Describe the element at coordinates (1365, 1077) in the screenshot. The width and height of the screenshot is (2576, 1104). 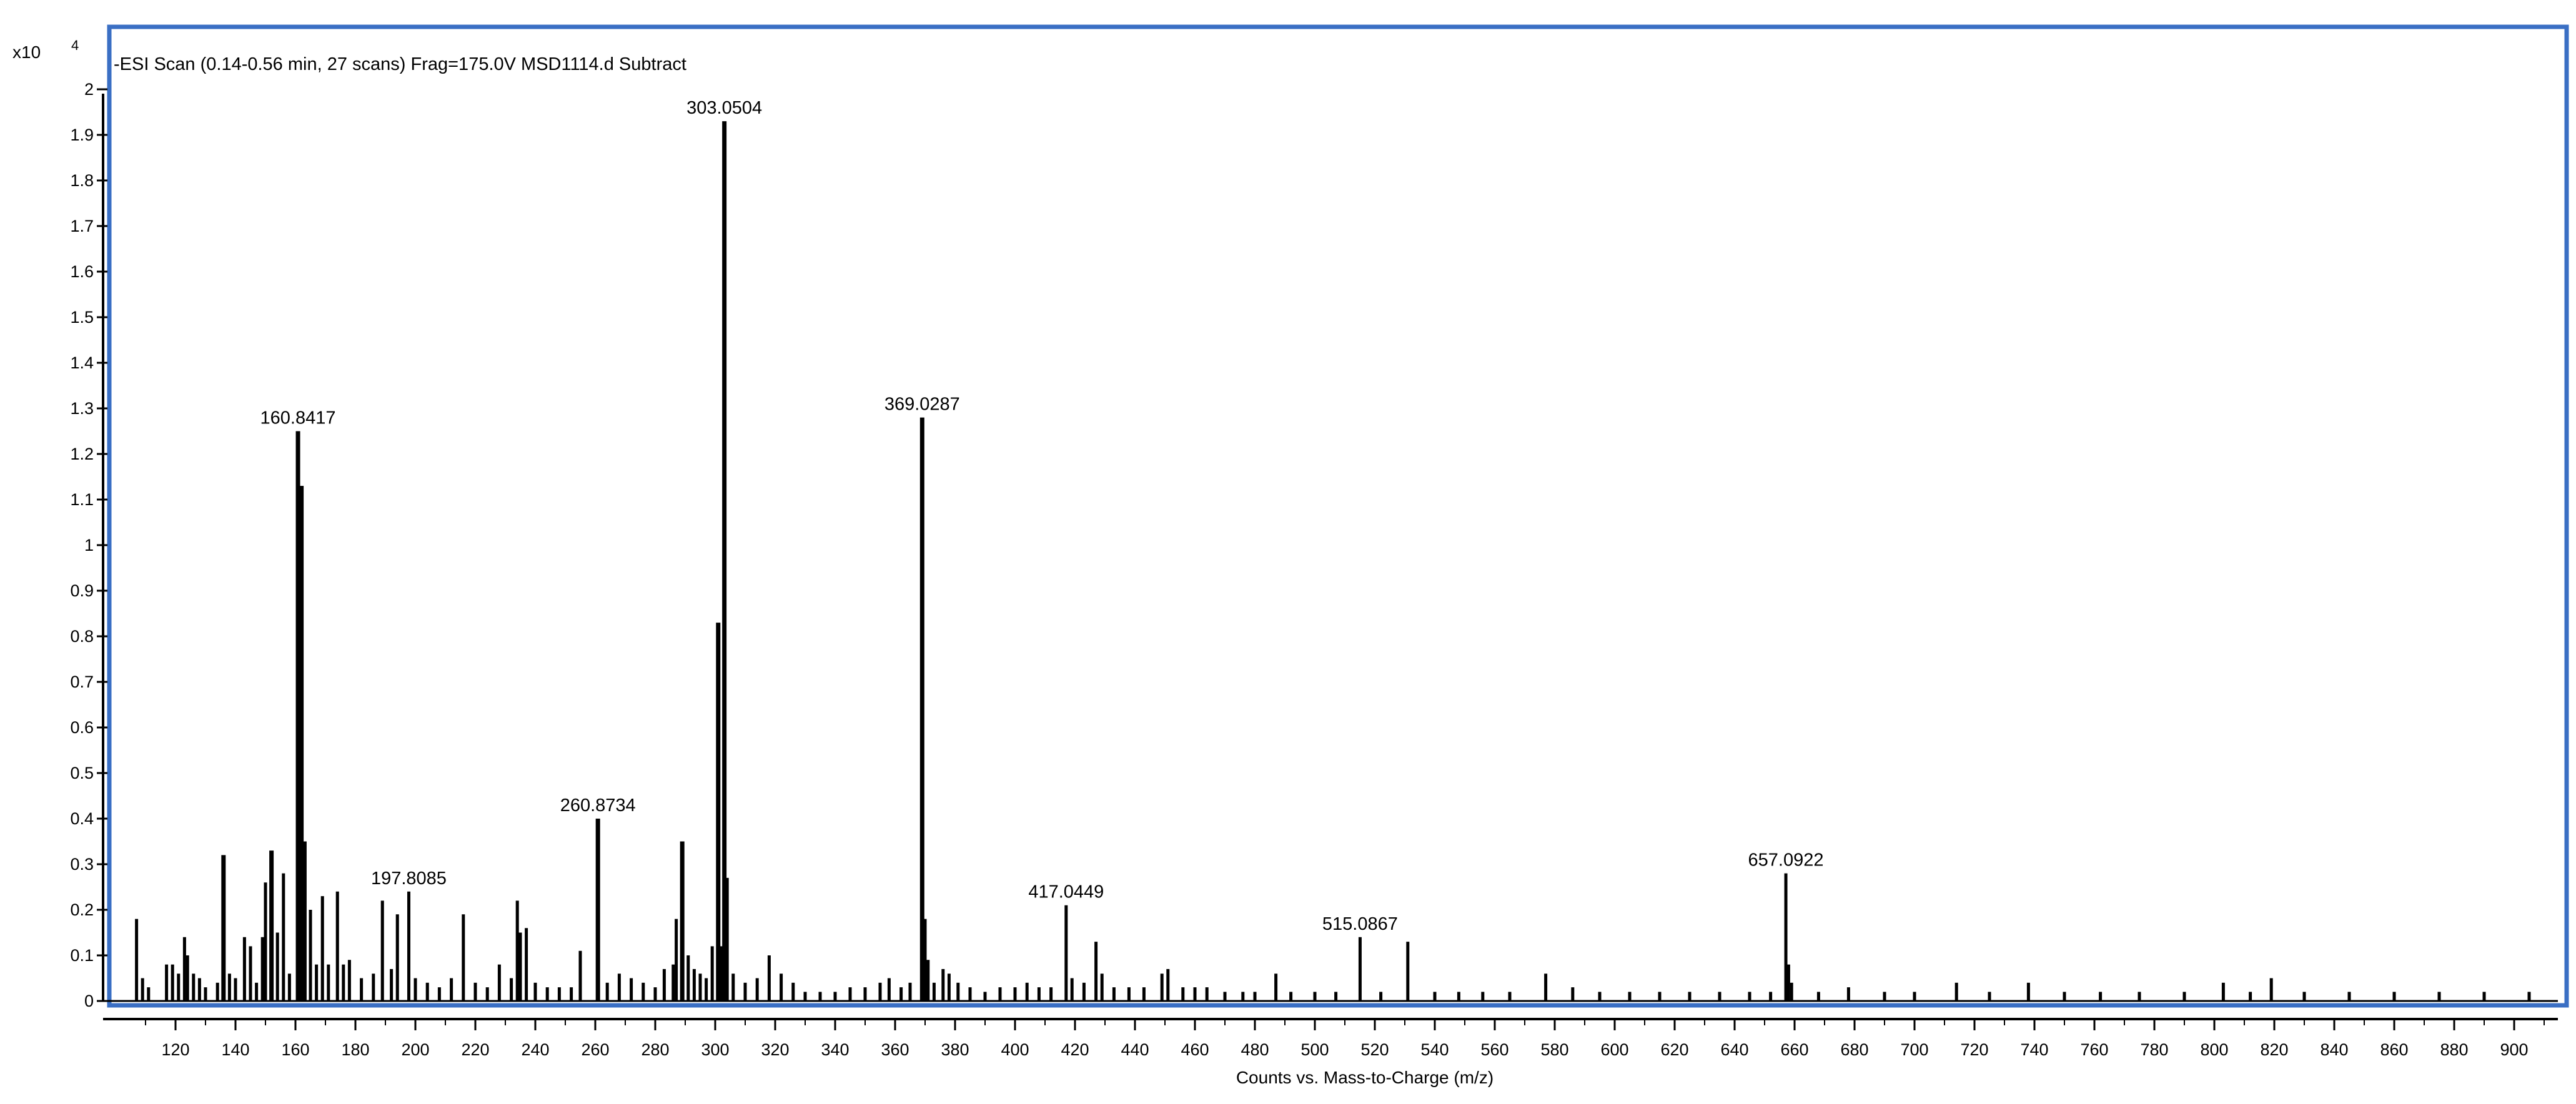
I see `x-axis-label: Counts vs. Mass-to-Charge (m/z)` at that location.